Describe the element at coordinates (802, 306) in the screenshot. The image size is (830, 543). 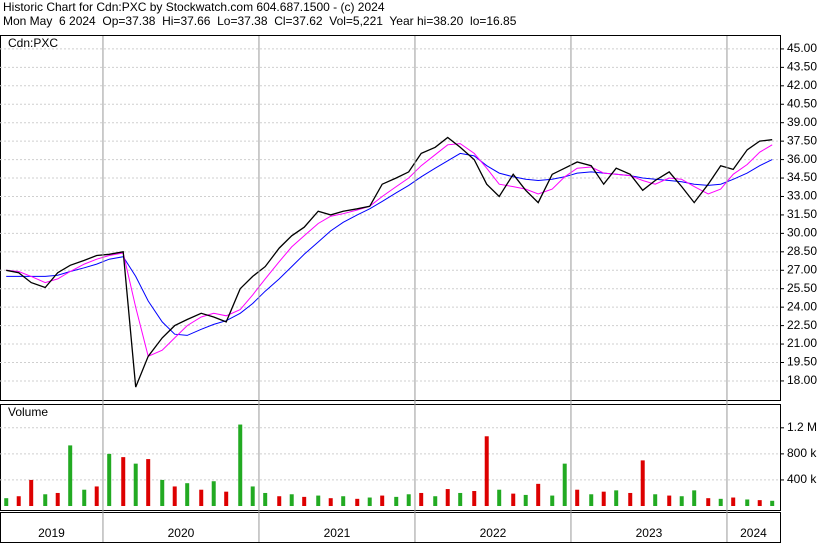
I see `y-tick-label: 24.00` at that location.